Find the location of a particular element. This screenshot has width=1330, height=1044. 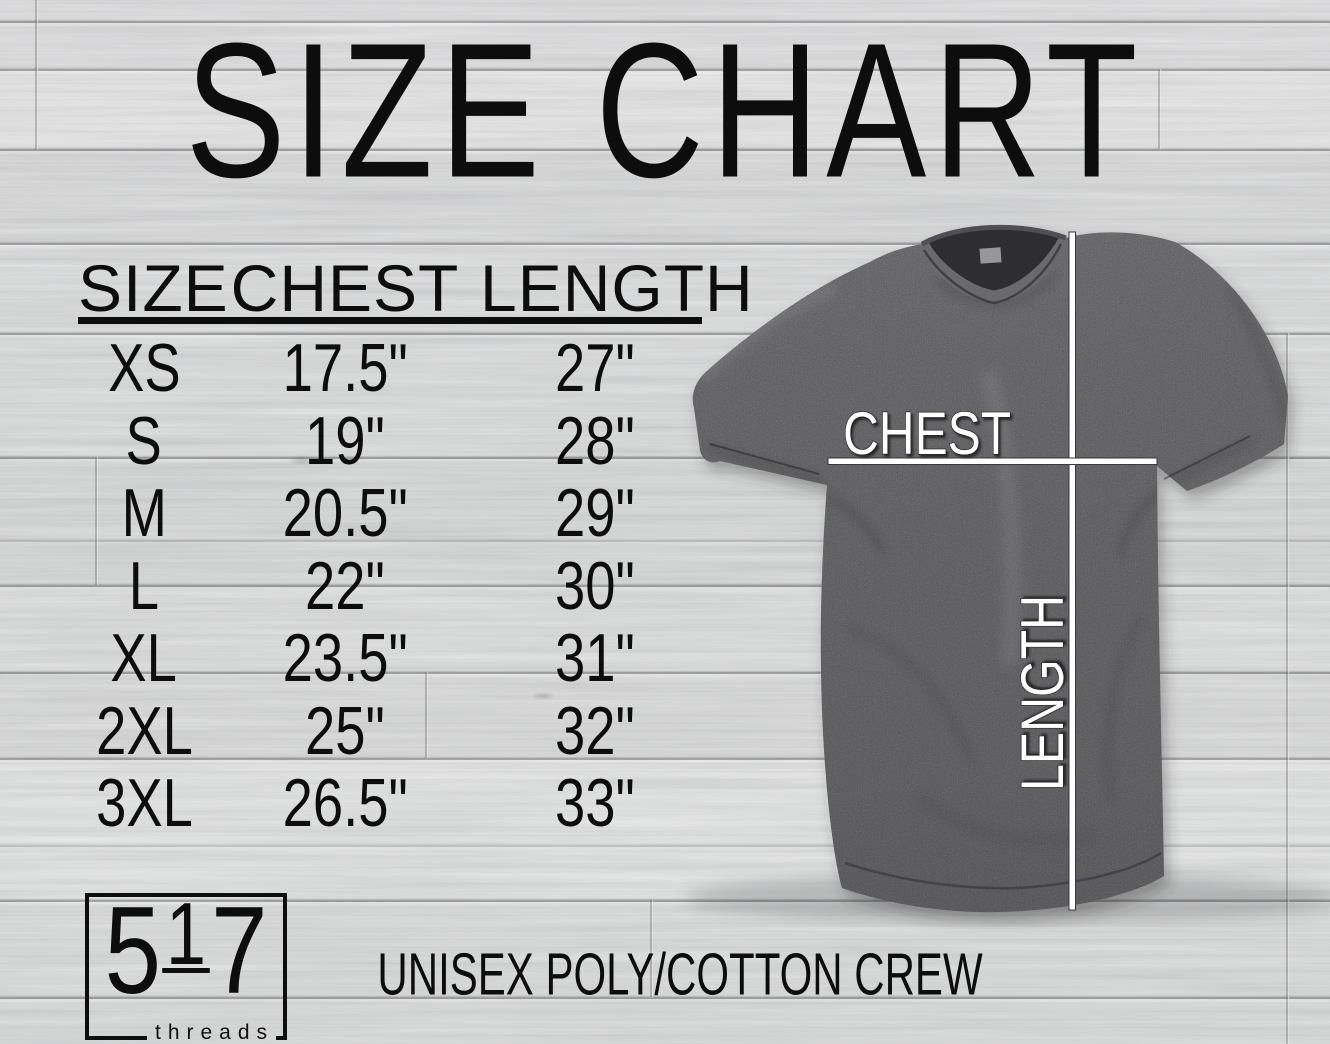

brand-logo: 5 1 7 threads is located at coordinates (186, 963).